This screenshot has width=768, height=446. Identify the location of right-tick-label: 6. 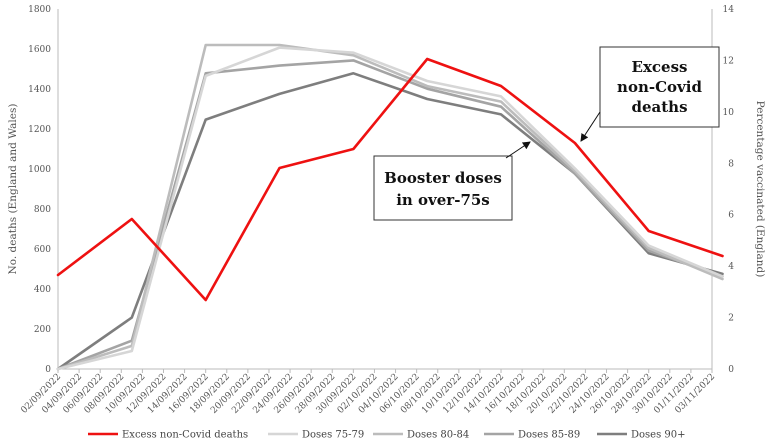
(731, 216).